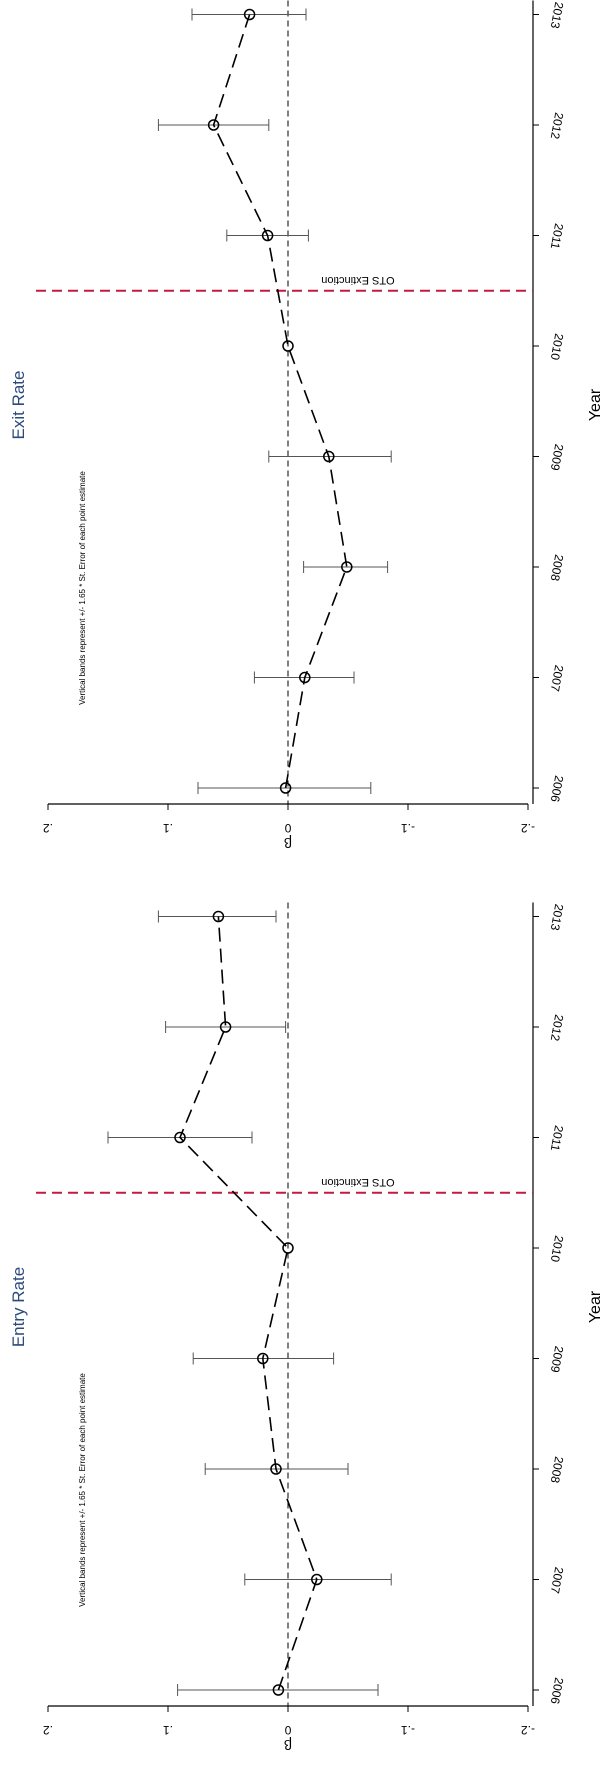 The width and height of the screenshot is (608, 1767). What do you see at coordinates (18, 1307) in the screenshot?
I see `chart-title: Entry Rate` at bounding box center [18, 1307].